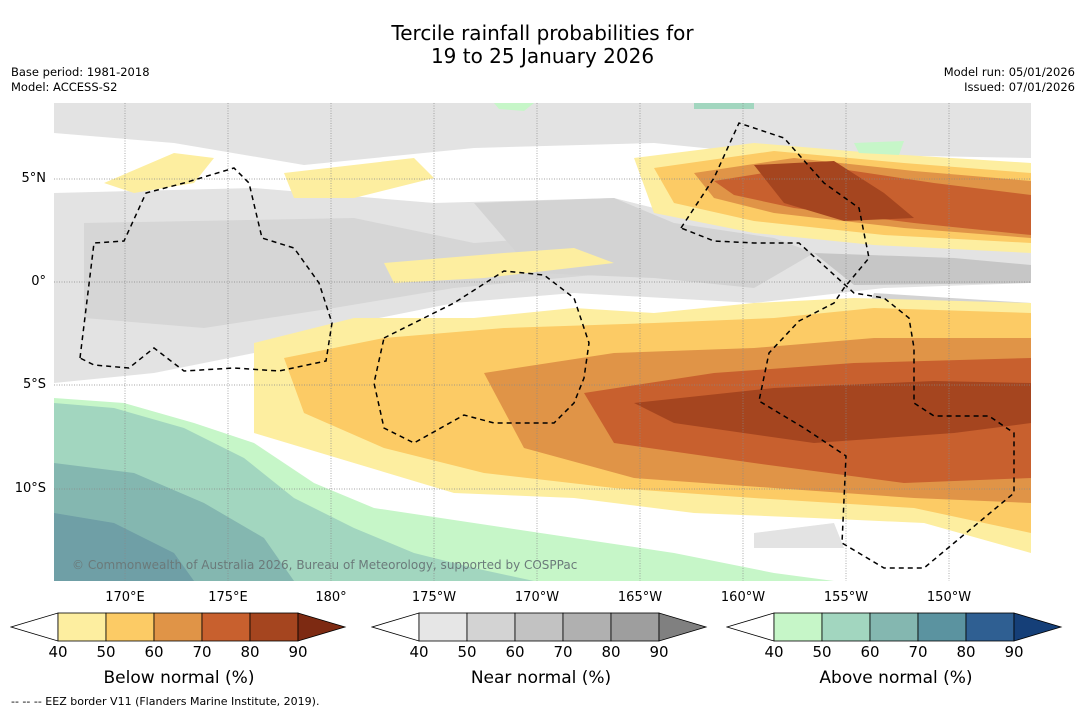  Describe the element at coordinates (659, 652) in the screenshot. I see `cbar1-tick: 90` at that location.